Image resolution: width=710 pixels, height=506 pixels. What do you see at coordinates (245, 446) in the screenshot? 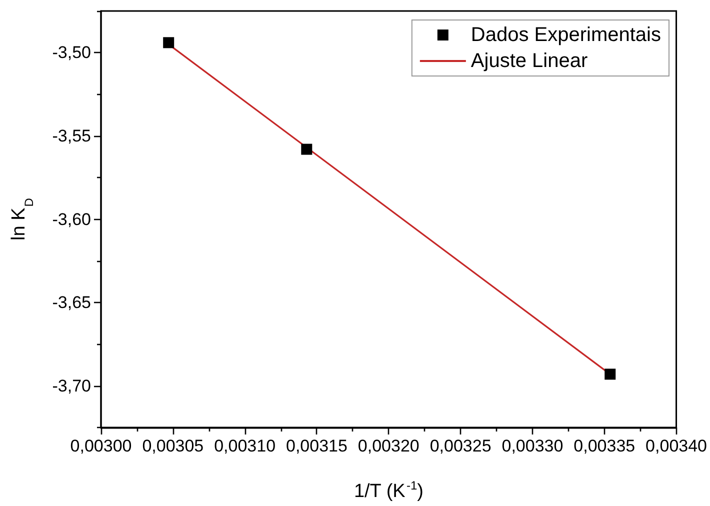
I see `x-tick-label: 0,00310` at bounding box center [245, 446].